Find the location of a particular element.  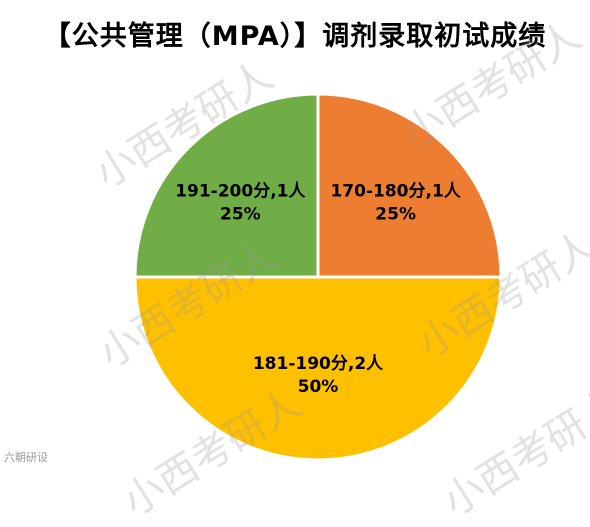

slice-category-label: 181-190分,2人 is located at coordinates (318, 364).